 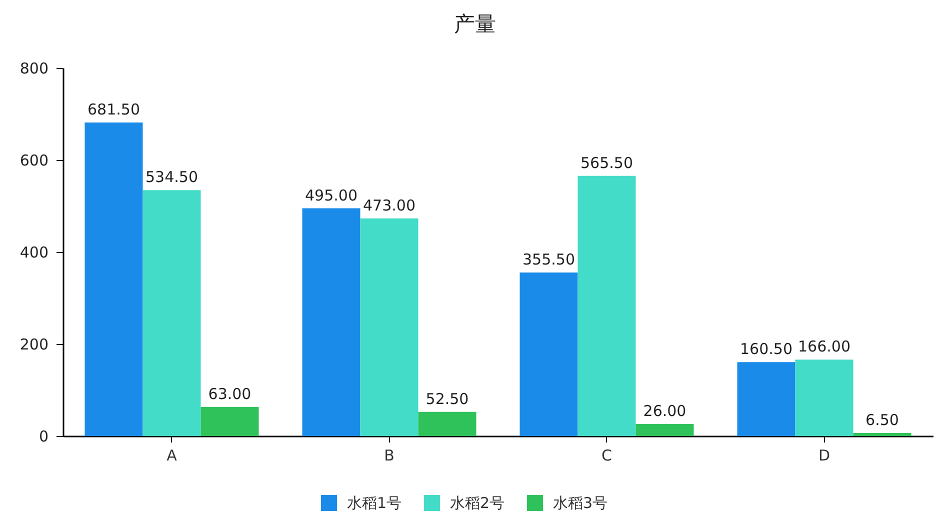 I want to click on legend-label: 水稻2号, so click(x=477, y=503).